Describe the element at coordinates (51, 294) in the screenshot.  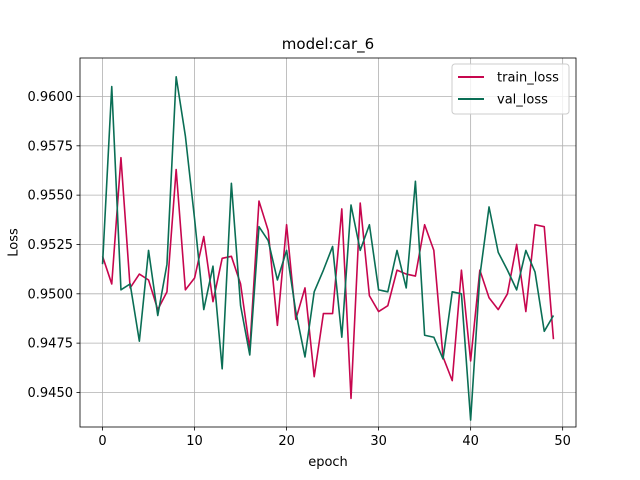
I see `y-tick-label: 0.9500` at that location.